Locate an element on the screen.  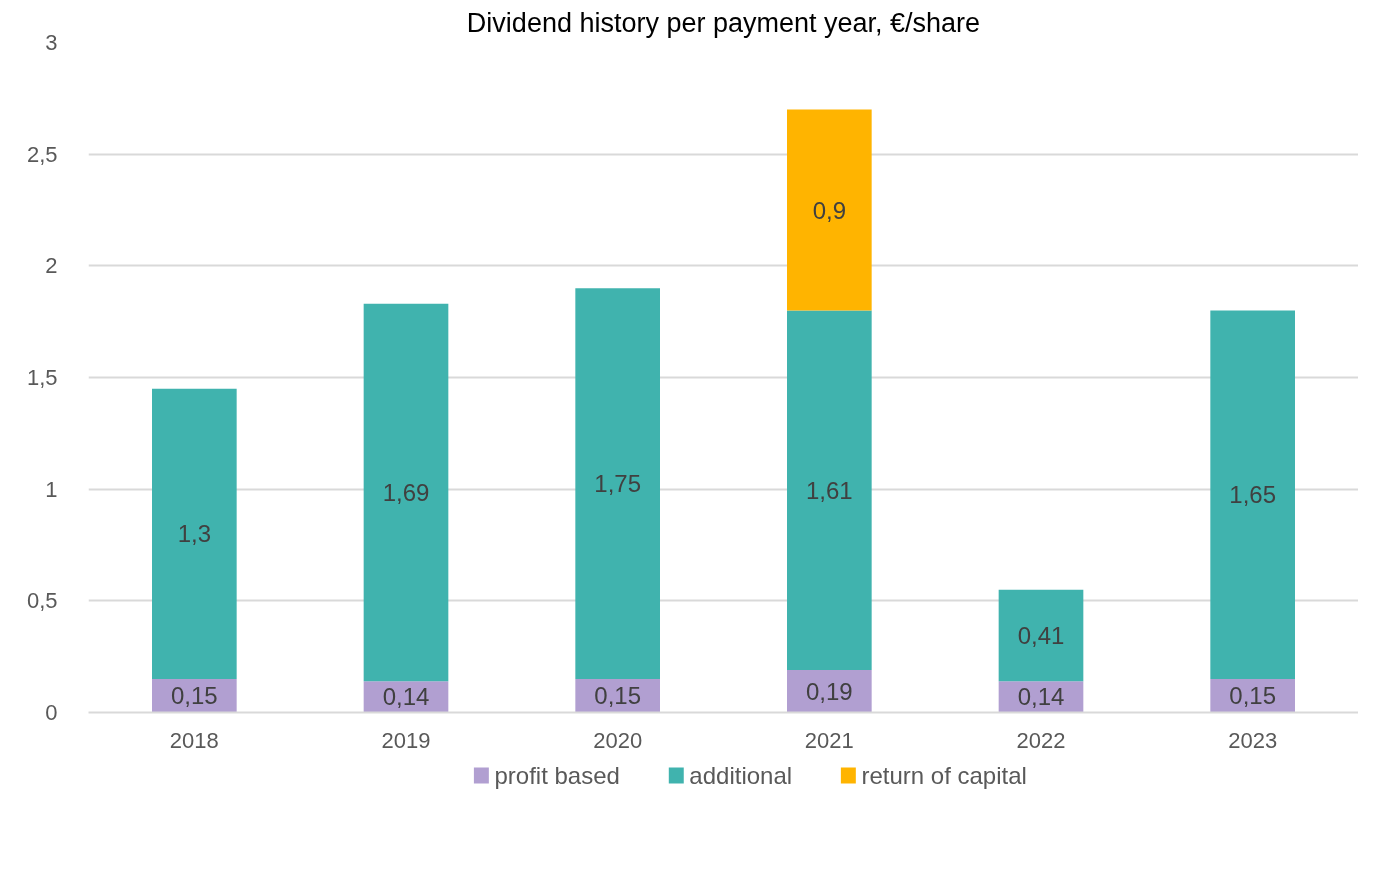
data-label: 0,9 is located at coordinates (829, 210).